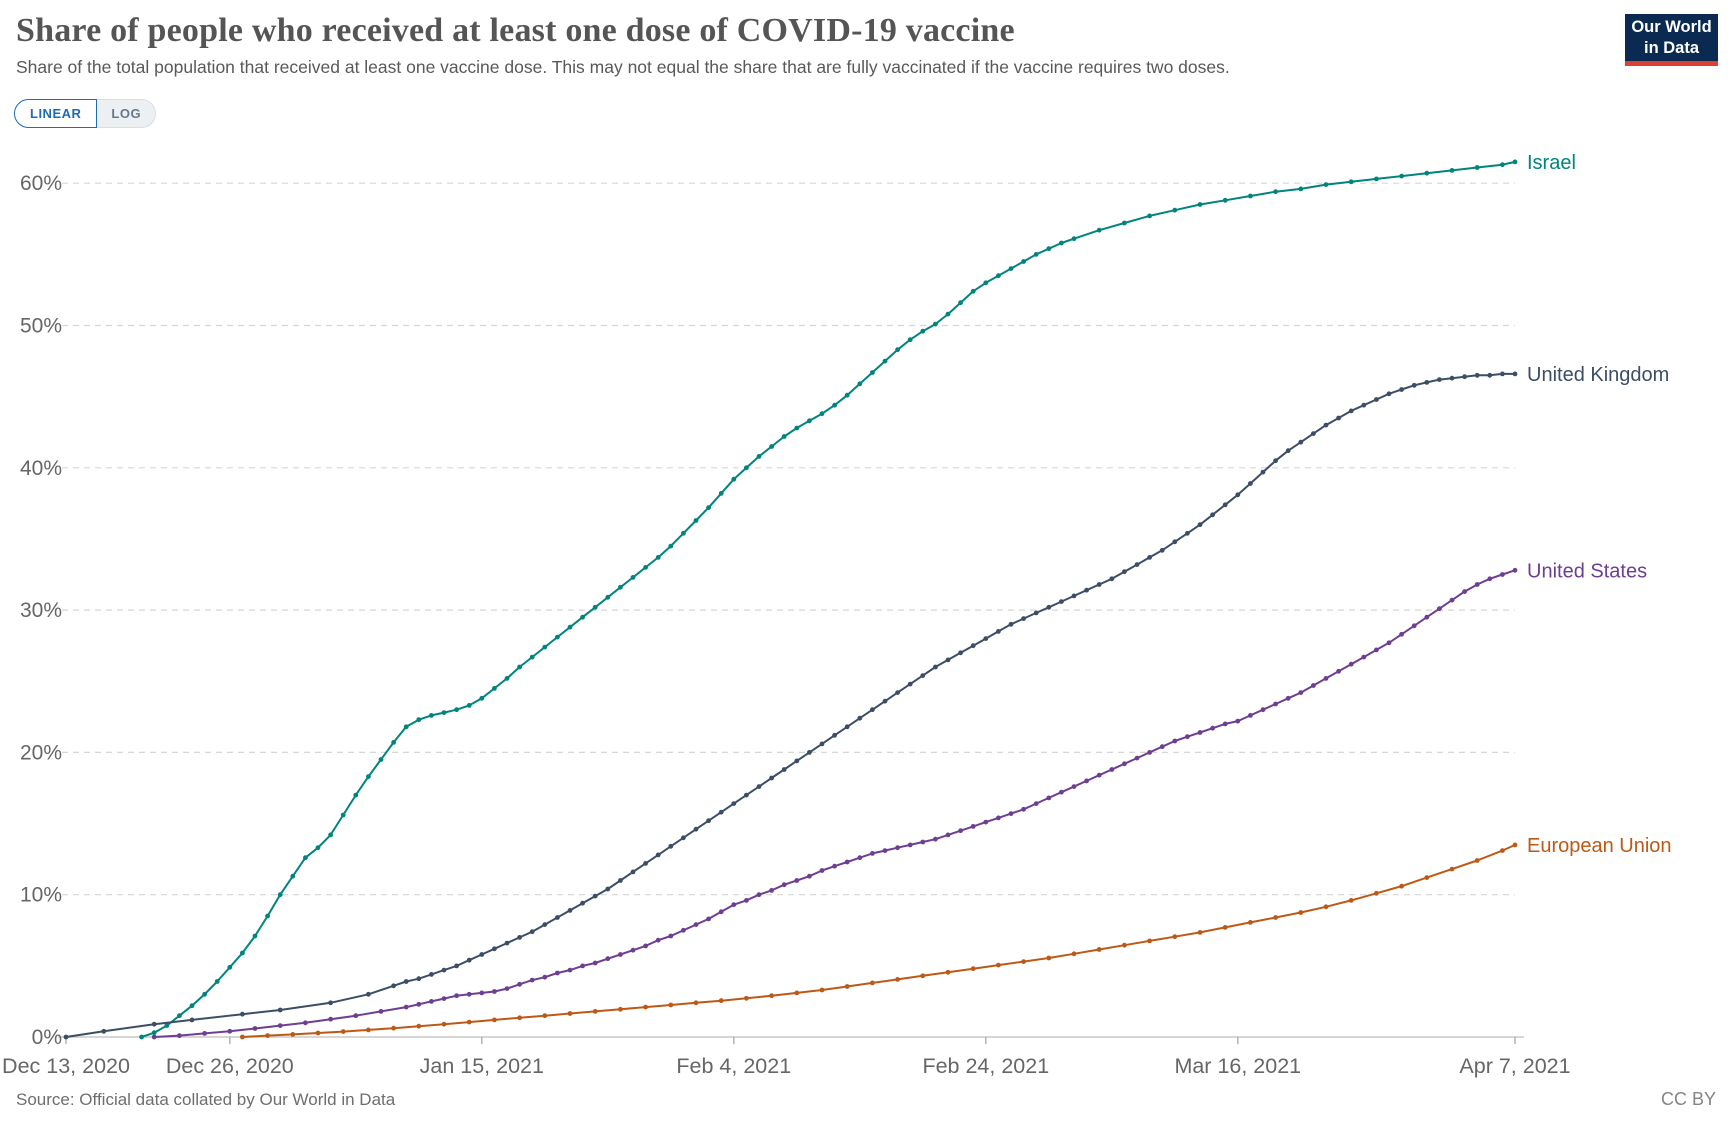  I want to click on y-tick-label-30: 30%, so click(41, 610).